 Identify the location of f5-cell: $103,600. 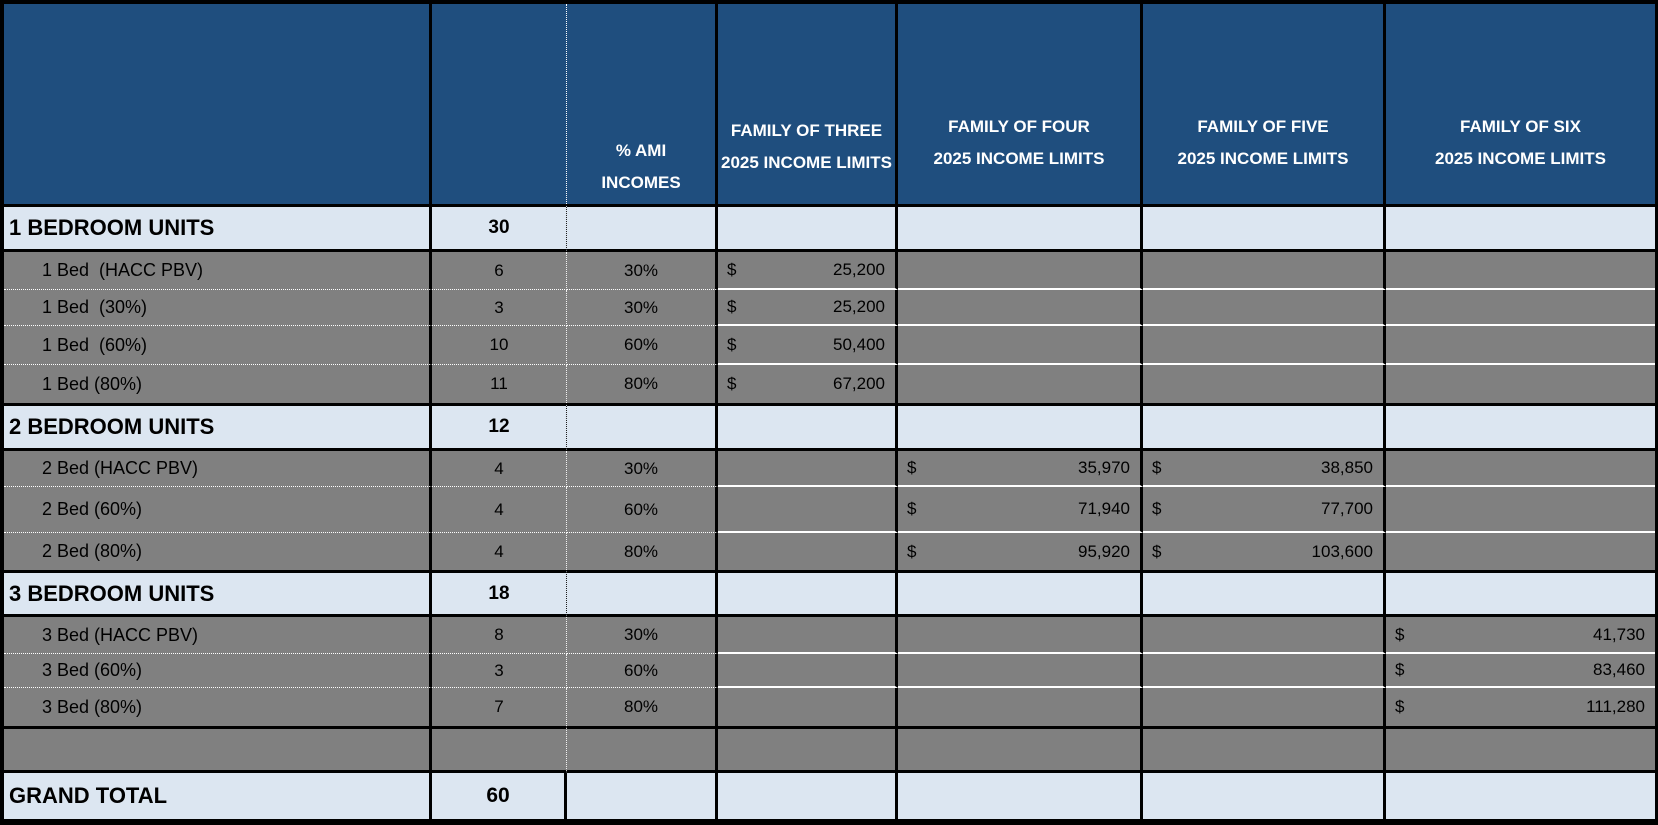
(1264, 551).